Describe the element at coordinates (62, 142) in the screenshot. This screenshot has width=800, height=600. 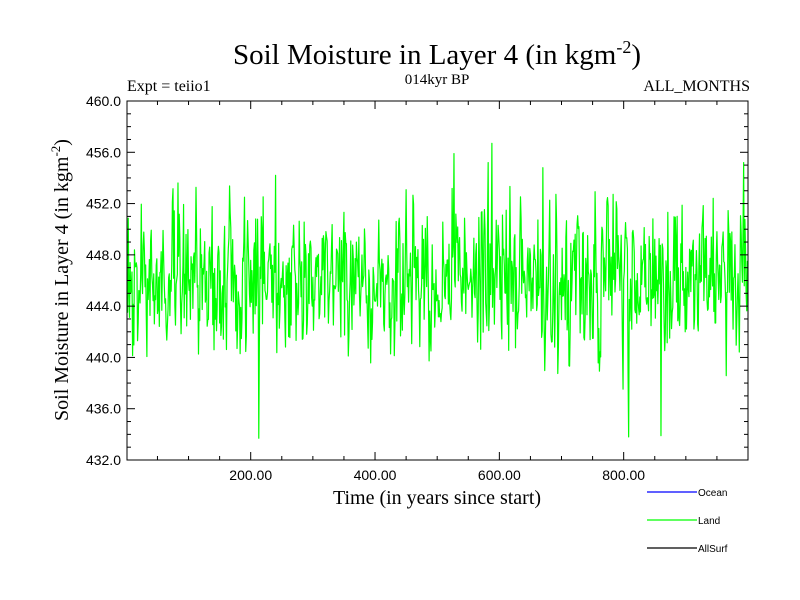
I see `y-axis-title-close: )` at that location.